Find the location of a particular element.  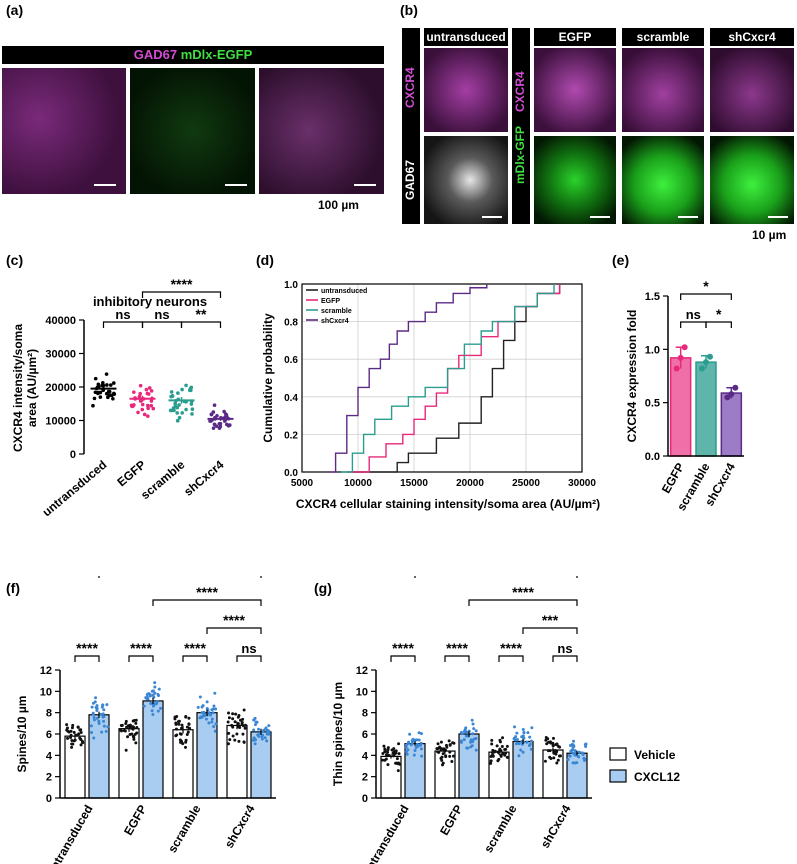

panel-f-label: (f) is located at coordinates (13, 588).